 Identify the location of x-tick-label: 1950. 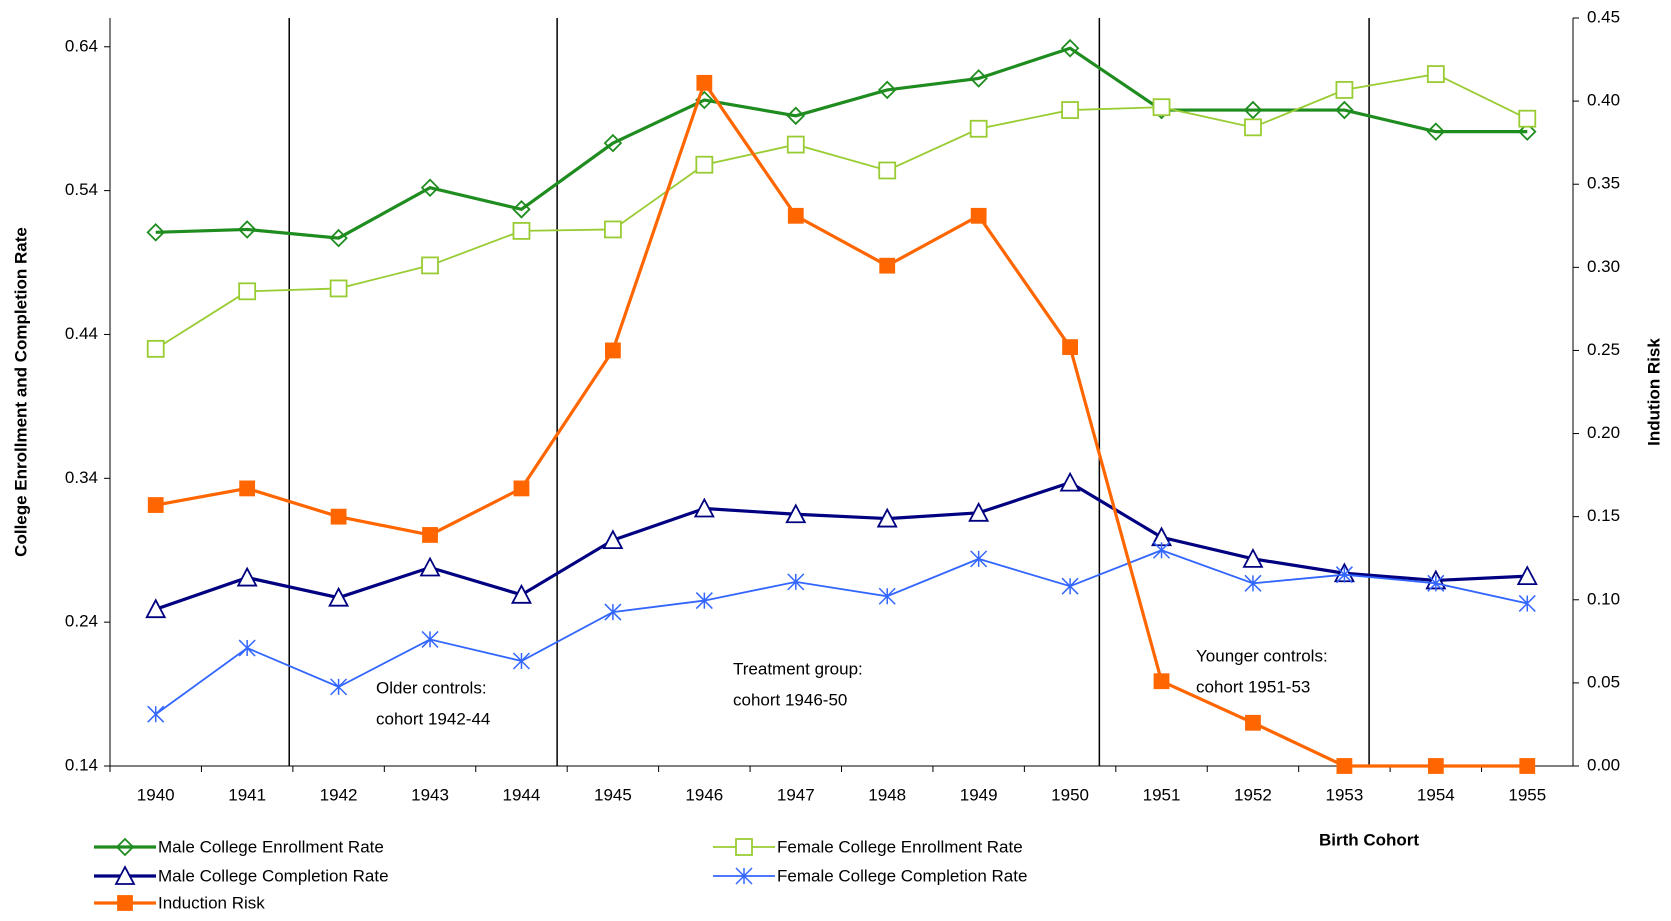
(1070, 794).